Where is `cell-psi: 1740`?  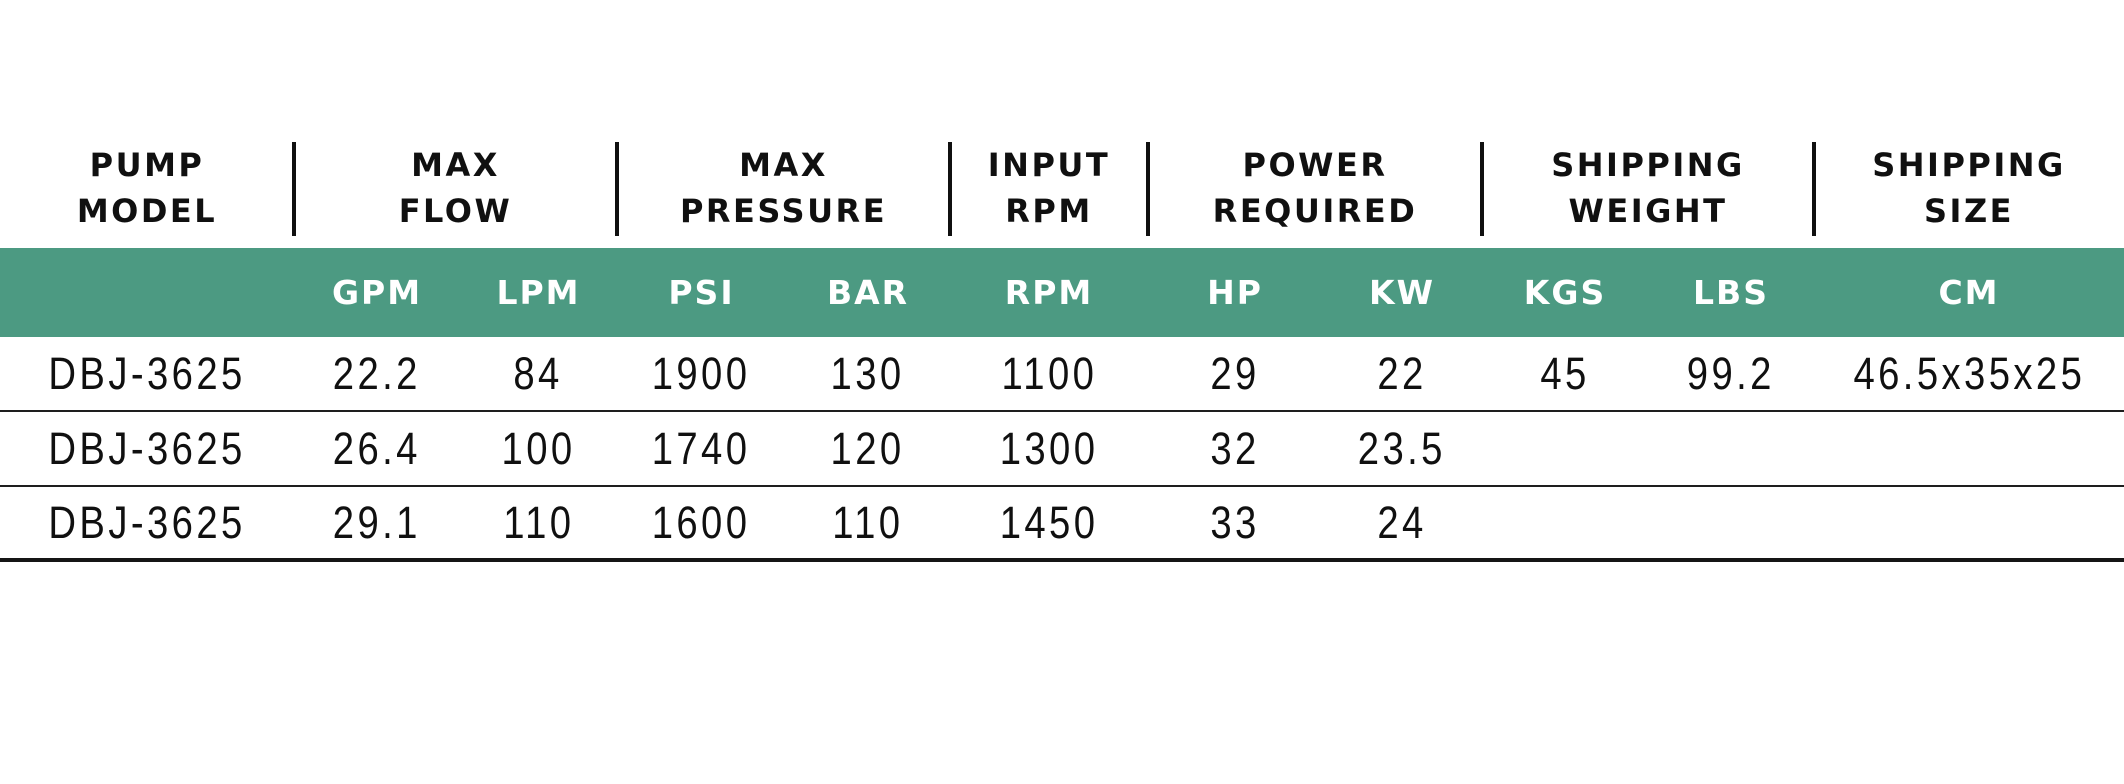 cell-psi: 1740 is located at coordinates (701, 448).